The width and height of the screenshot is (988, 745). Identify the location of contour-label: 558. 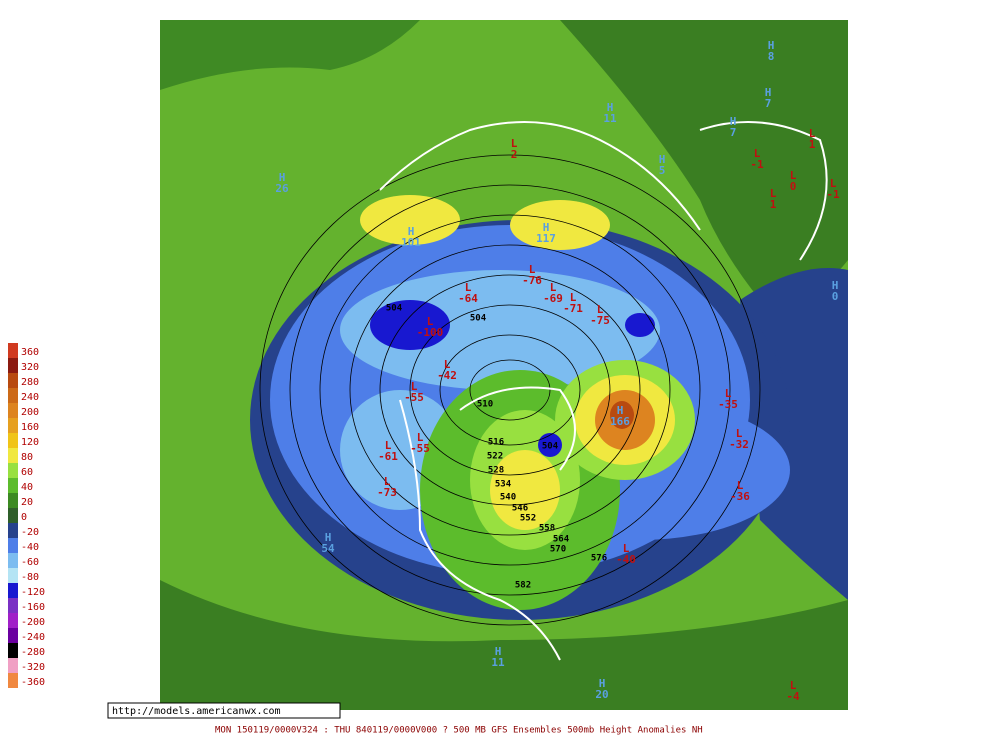
(547, 529).